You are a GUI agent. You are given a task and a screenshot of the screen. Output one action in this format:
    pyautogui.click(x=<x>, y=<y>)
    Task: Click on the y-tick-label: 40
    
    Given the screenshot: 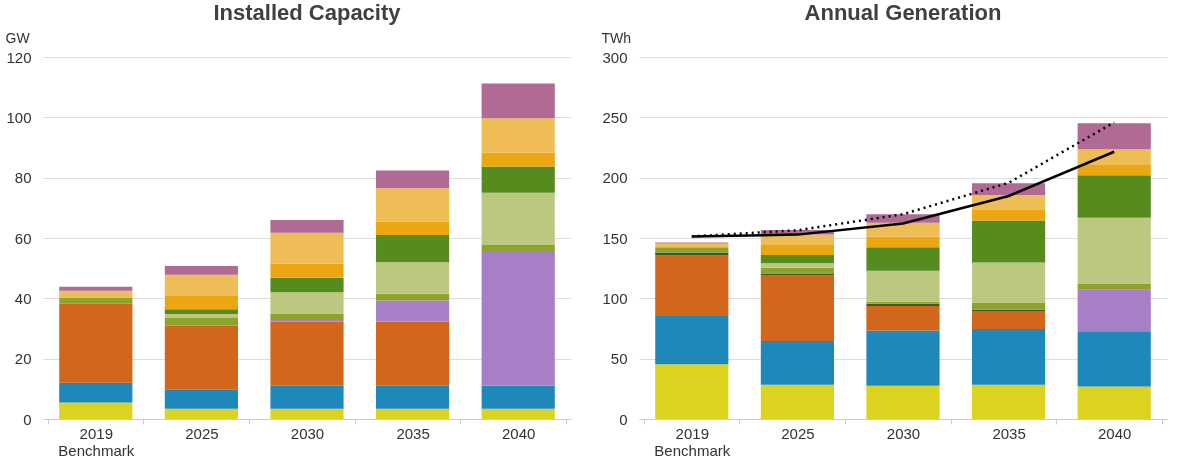 What is the action you would take?
    pyautogui.click(x=23, y=298)
    